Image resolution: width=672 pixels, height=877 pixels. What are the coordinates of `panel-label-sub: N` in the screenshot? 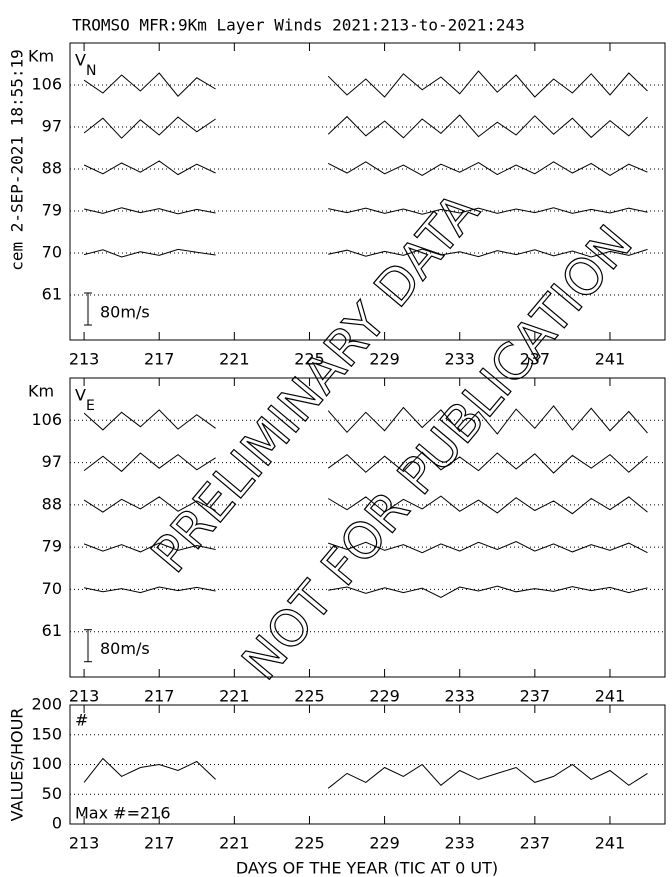 It's located at (91, 71).